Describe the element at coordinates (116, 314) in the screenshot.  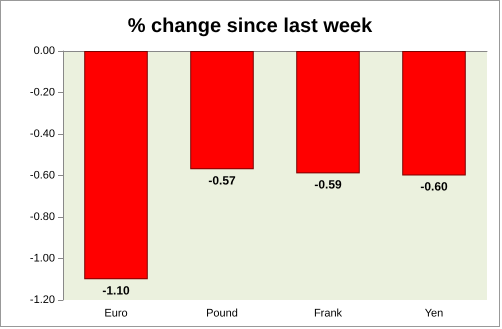
I see `x-tick-label: Euro` at that location.